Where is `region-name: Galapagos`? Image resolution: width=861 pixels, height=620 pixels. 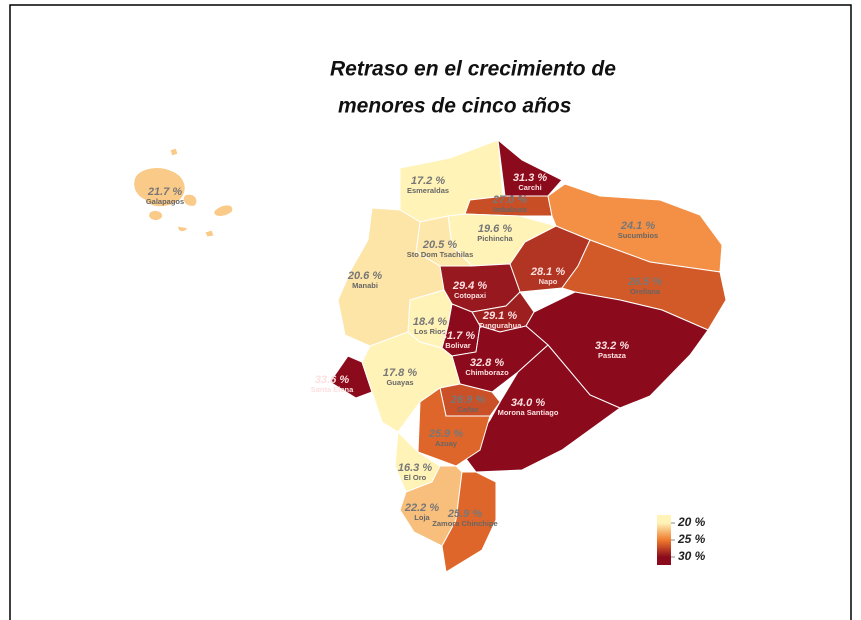 region-name: Galapagos is located at coordinates (165, 201).